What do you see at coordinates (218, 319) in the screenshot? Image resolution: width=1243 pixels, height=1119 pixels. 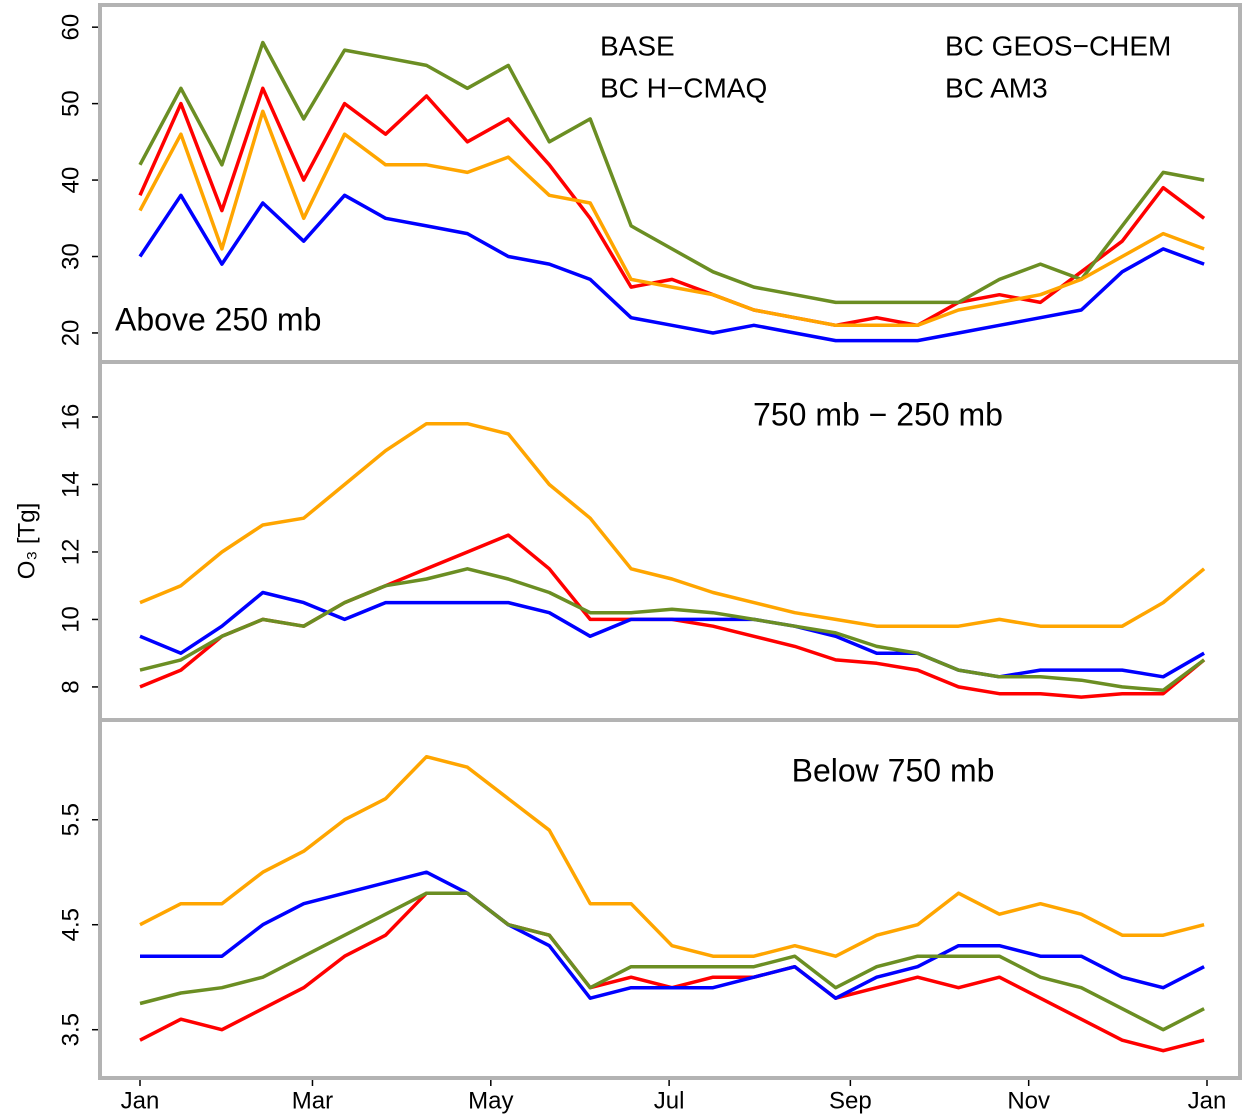 I see `panel-annotation: Above 250 mb` at bounding box center [218, 319].